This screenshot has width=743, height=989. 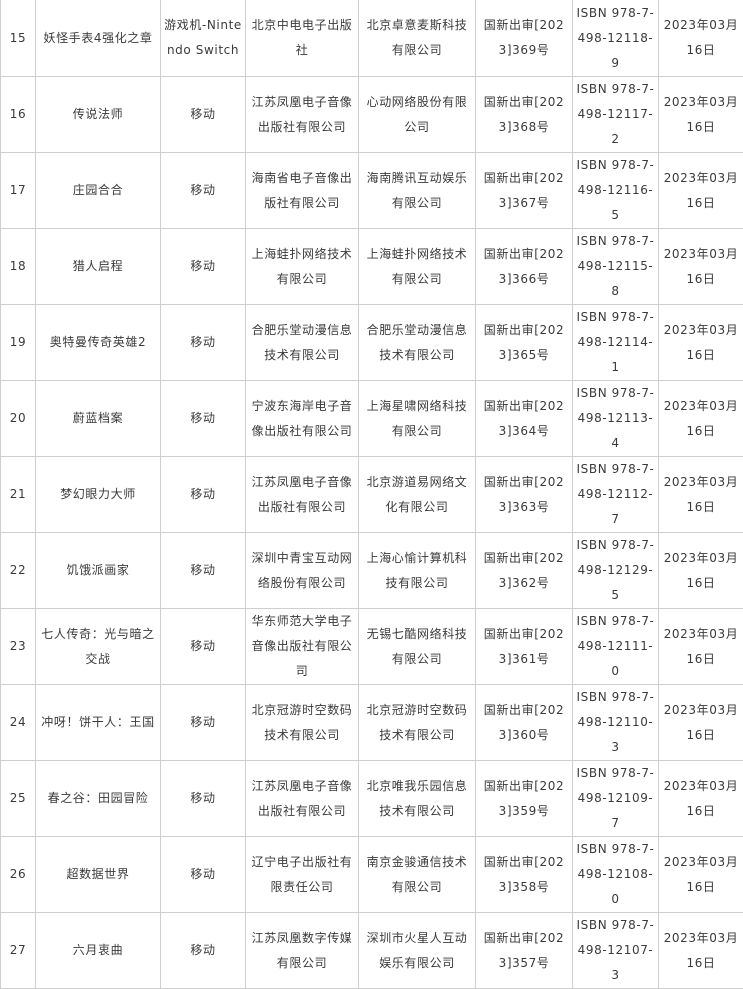 What do you see at coordinates (616, 951) in the screenshot?
I see `cell-isbn: ISBN 978-7-498-12107-3` at bounding box center [616, 951].